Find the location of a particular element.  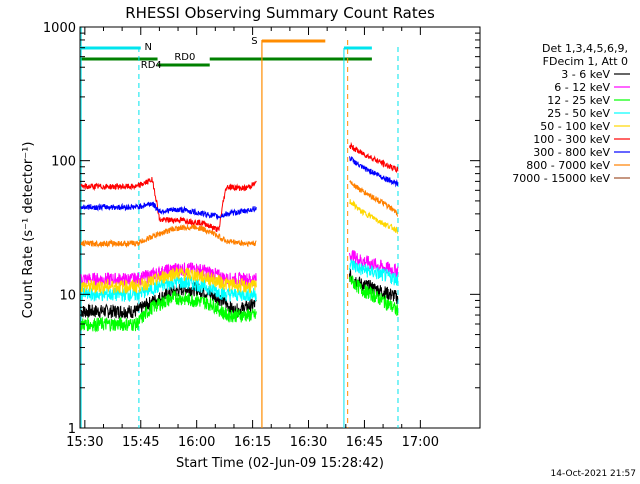

night-label: N is located at coordinates (147, 47).